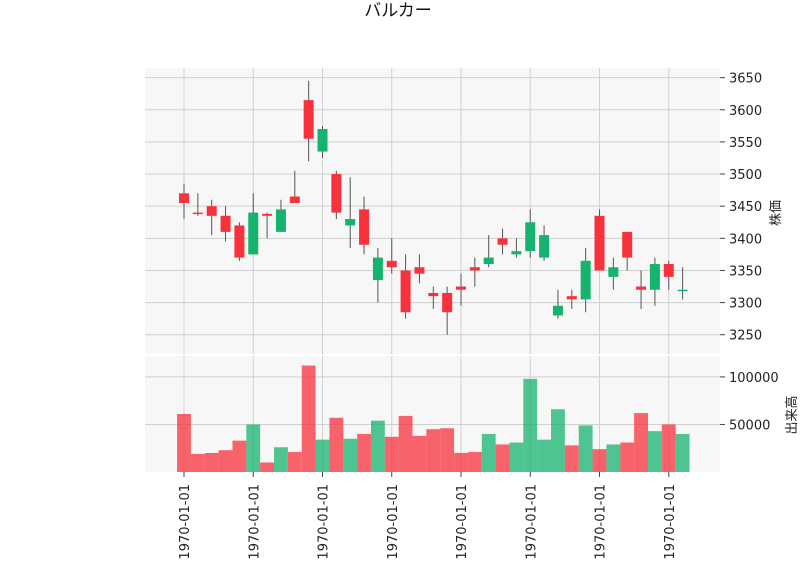 The image size is (800, 575). I want to click on price-tick-label: 3600, so click(745, 111).